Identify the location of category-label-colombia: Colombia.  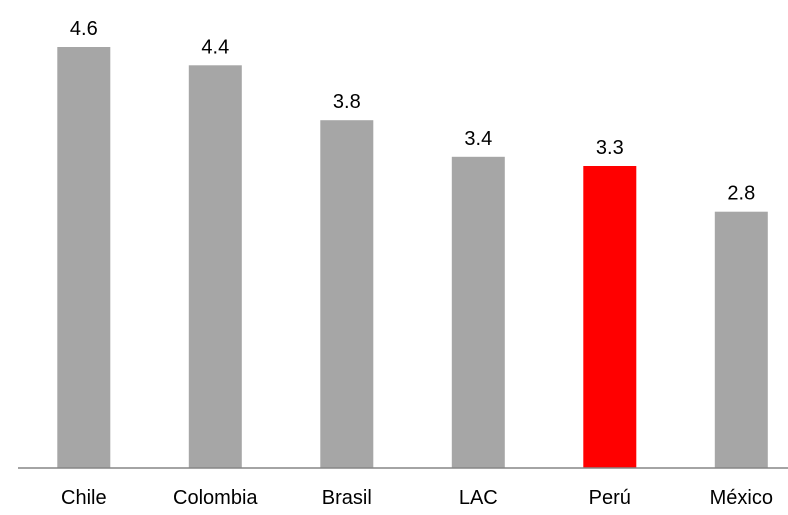
(215, 498).